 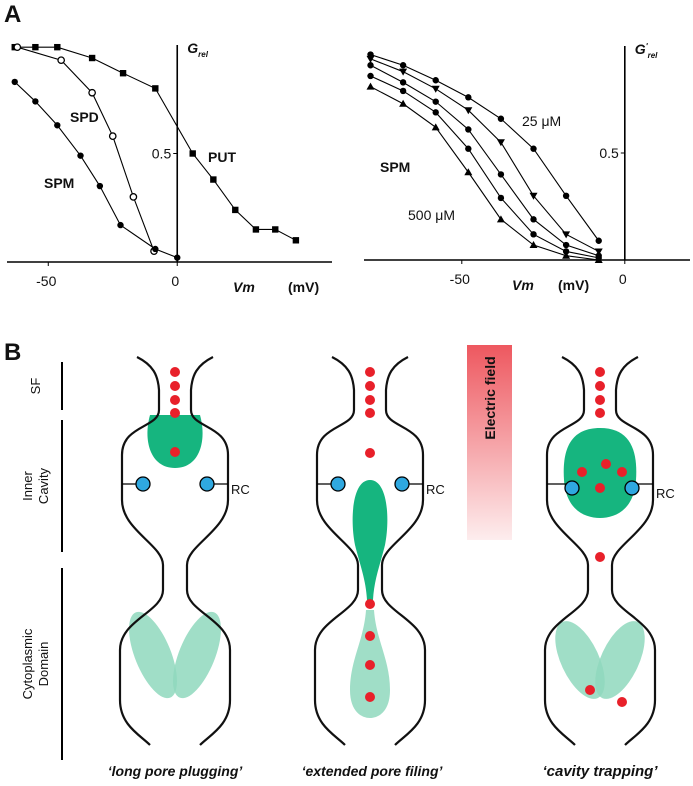 I want to click on series-label: SPM, so click(x=59, y=183).